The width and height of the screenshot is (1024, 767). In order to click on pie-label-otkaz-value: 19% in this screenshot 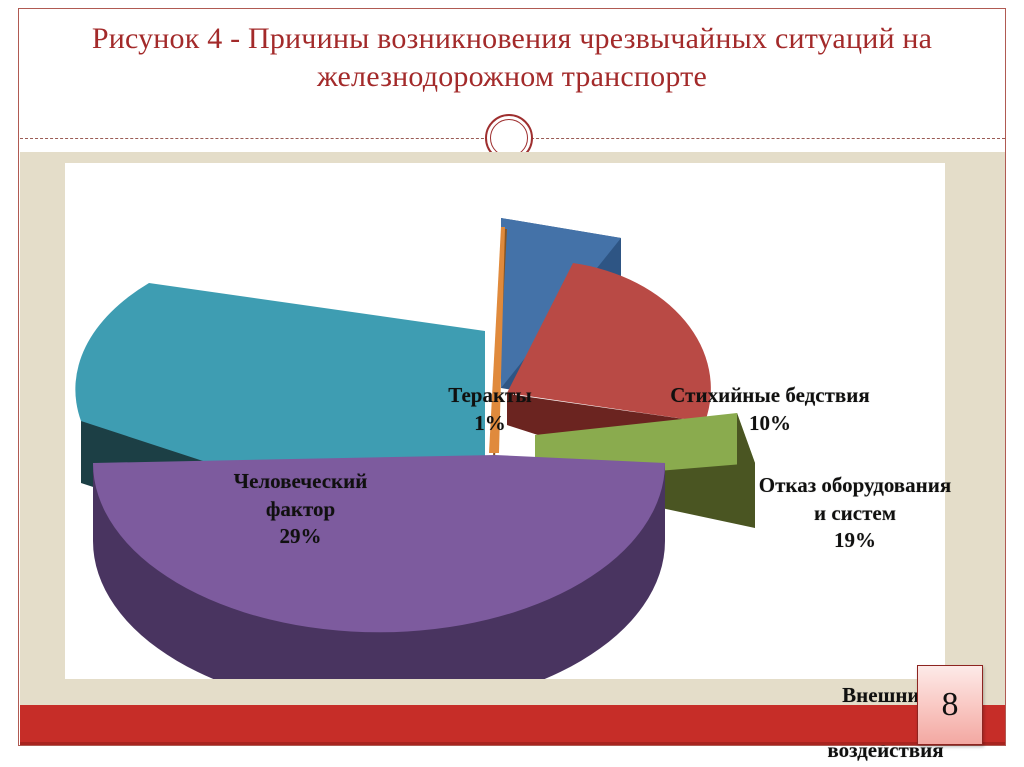, I will do `click(855, 539)`.